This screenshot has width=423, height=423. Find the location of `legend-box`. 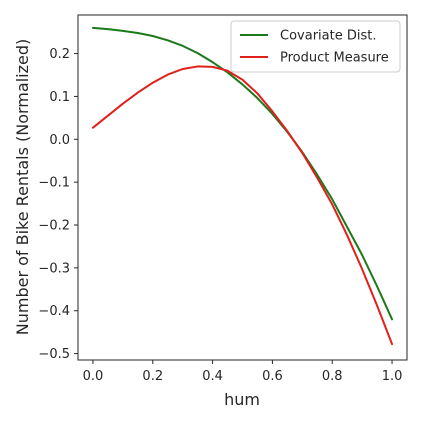

legend-box is located at coordinates (315, 46).